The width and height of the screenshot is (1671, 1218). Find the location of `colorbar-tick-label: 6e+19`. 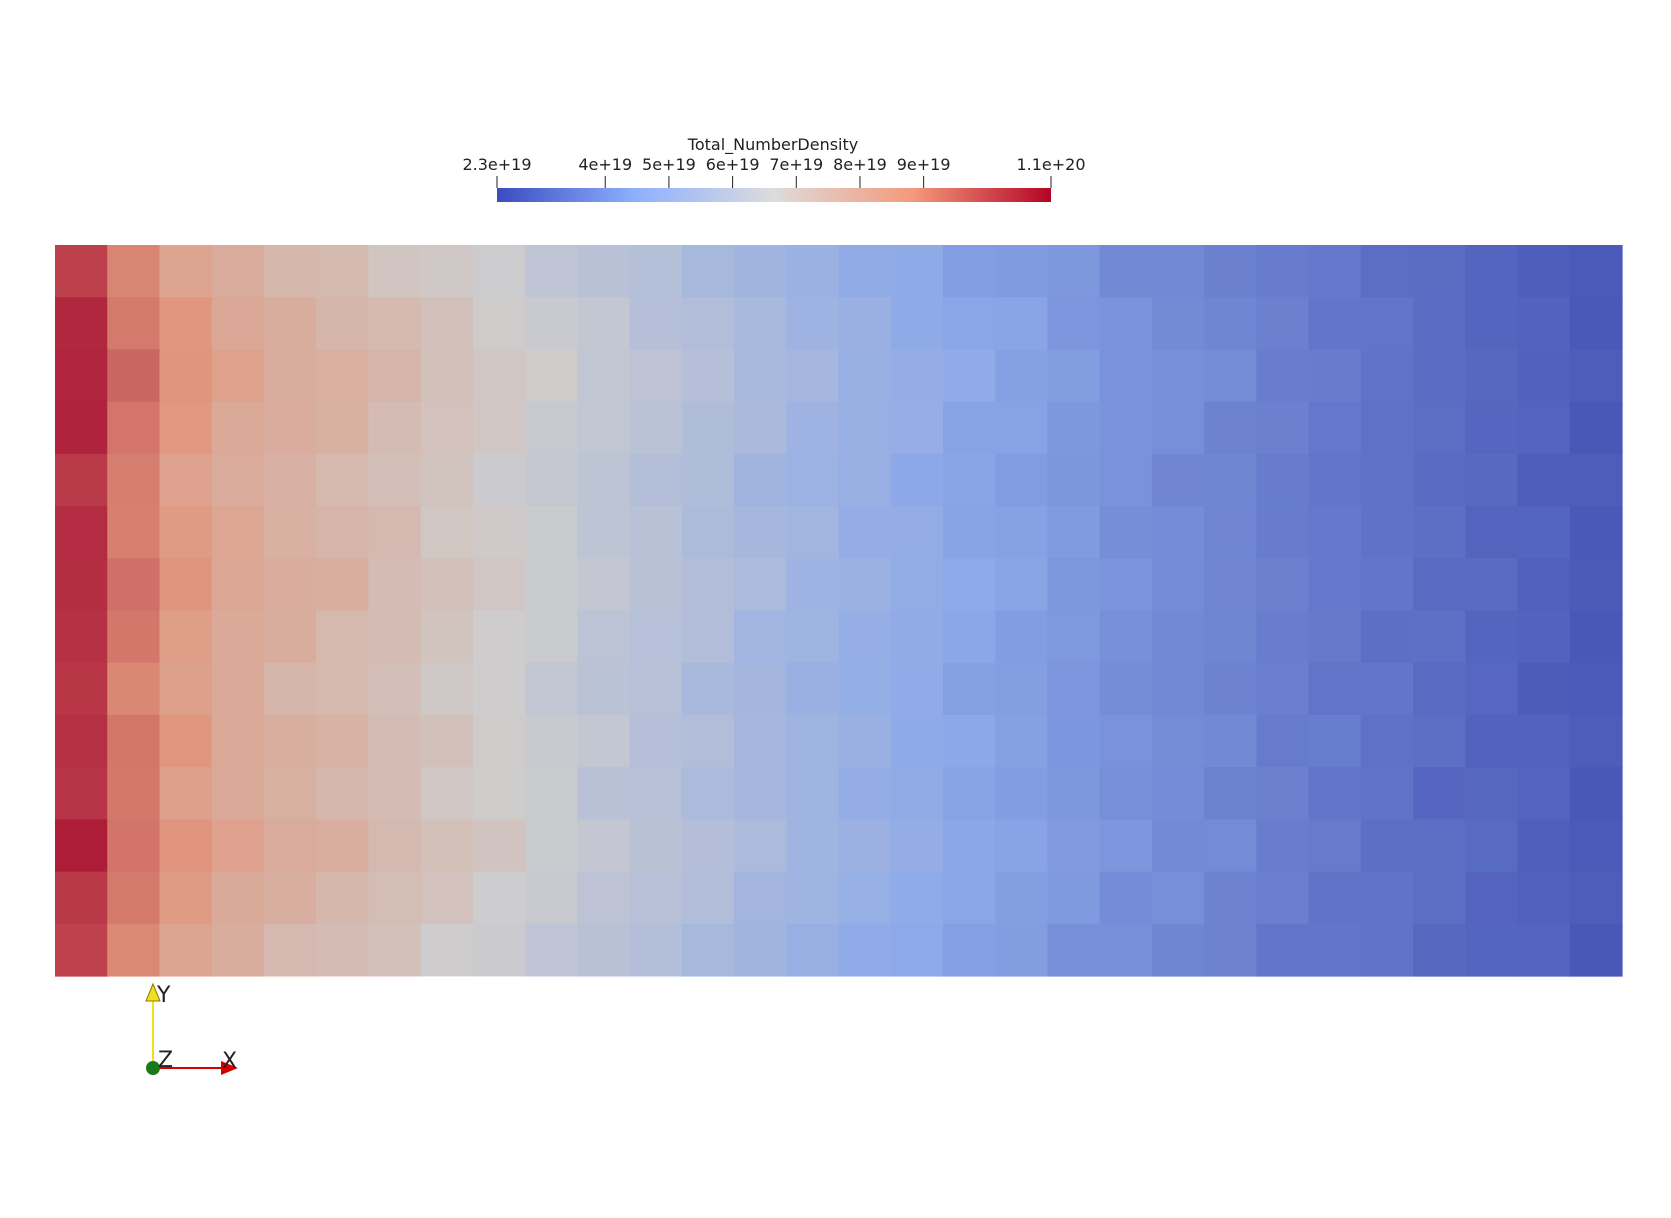

colorbar-tick-label: 6e+19 is located at coordinates (733, 164).